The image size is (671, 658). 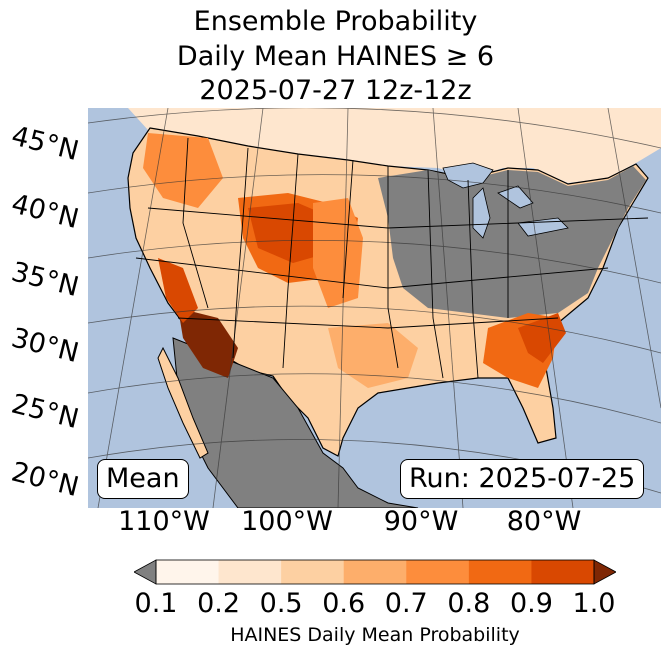 I want to click on colorbar-tick-label: 0.5, so click(x=281, y=603).